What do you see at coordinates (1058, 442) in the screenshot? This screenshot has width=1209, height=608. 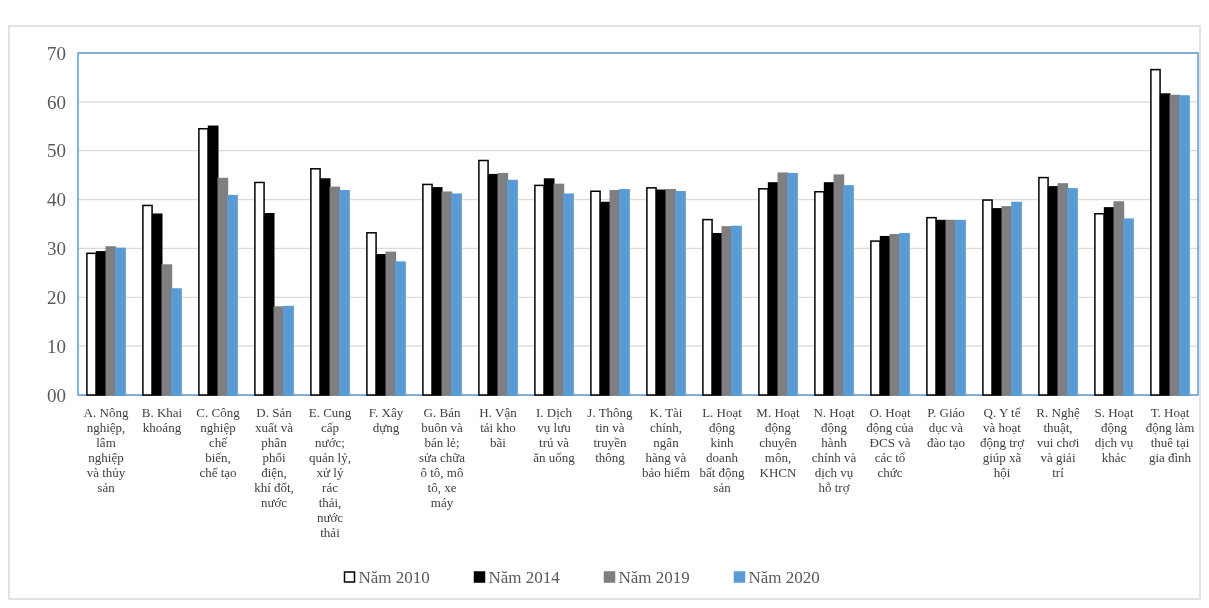 I see `x-tick-label: R. Nghệ thuật, vui chơi và giải trí` at bounding box center [1058, 442].